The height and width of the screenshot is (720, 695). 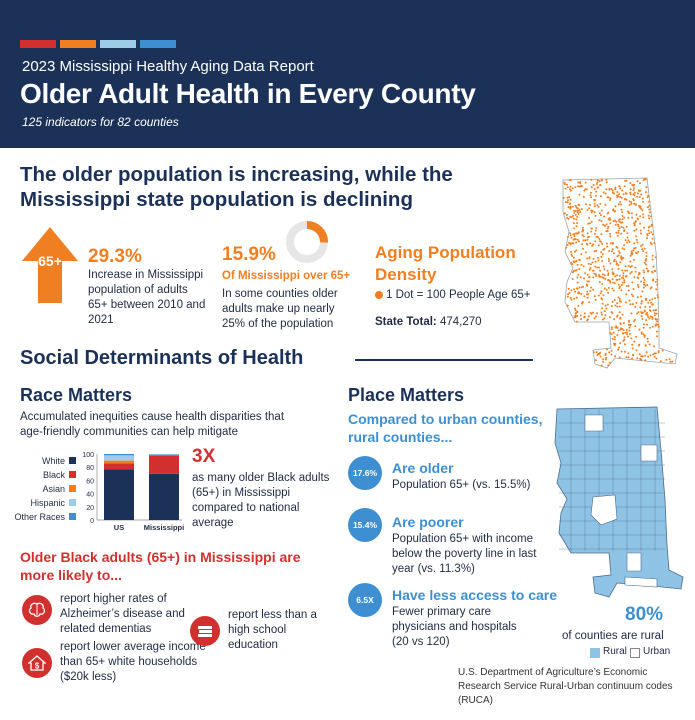 What do you see at coordinates (47, 503) in the screenshot?
I see `legend-label: Hispanic` at bounding box center [47, 503].